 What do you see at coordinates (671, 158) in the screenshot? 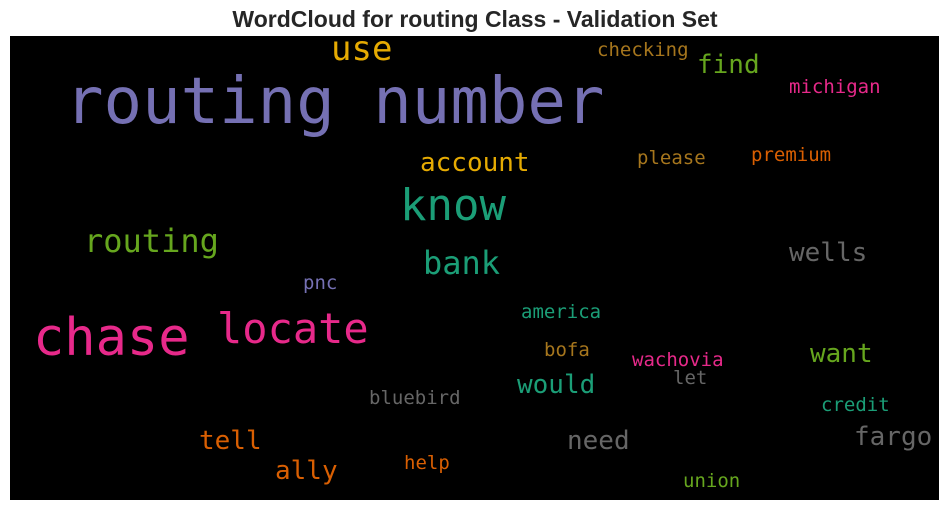
I see `word-please: please` at bounding box center [671, 158].